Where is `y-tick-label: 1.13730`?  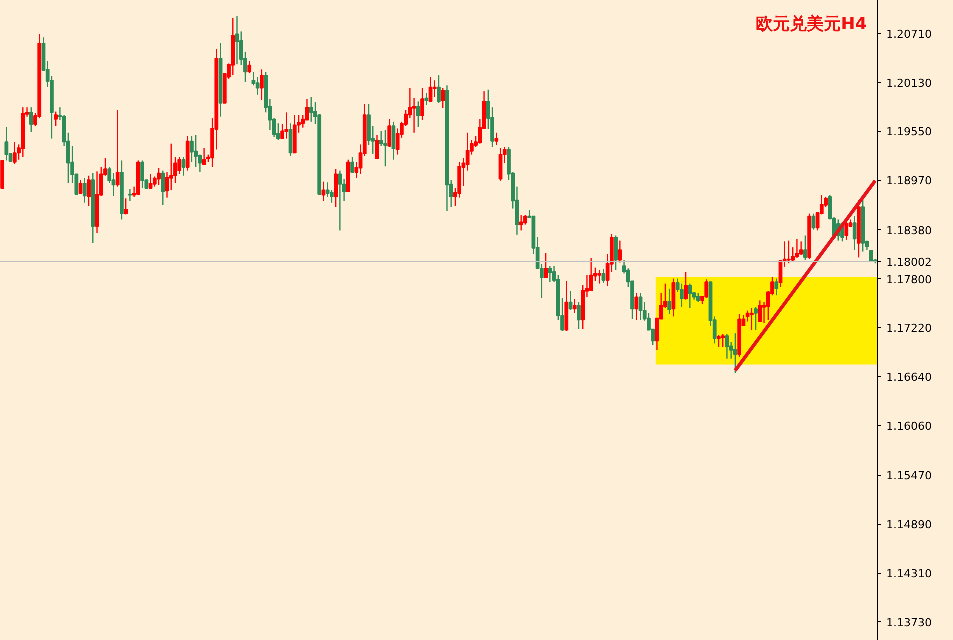
y-tick-label: 1.13730 is located at coordinates (909, 623).